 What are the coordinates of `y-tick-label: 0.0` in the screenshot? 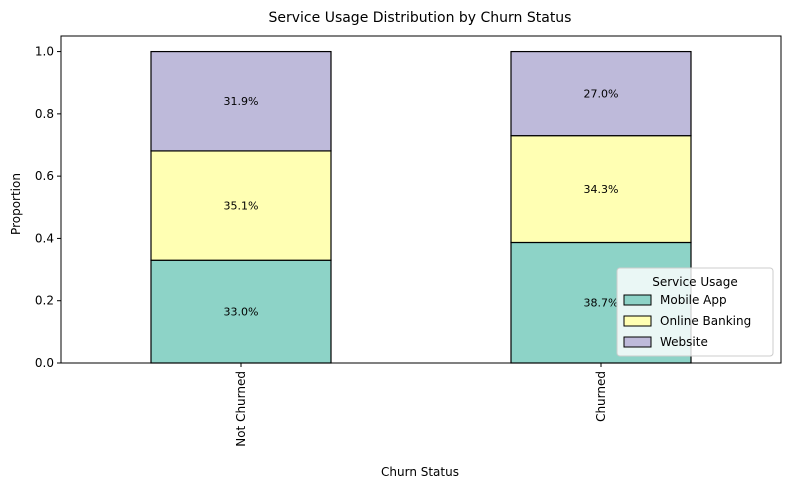 It's located at (44, 363).